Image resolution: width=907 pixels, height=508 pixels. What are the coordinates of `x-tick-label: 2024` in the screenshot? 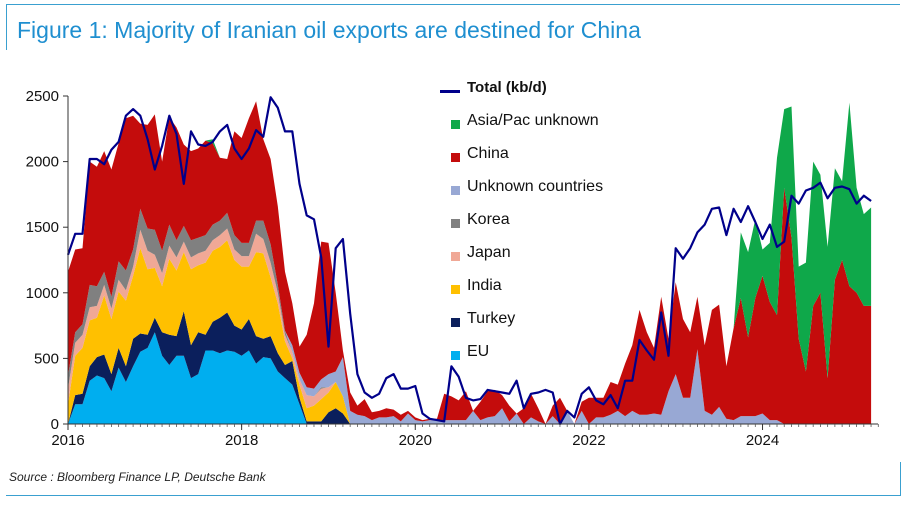 It's located at (762, 440).